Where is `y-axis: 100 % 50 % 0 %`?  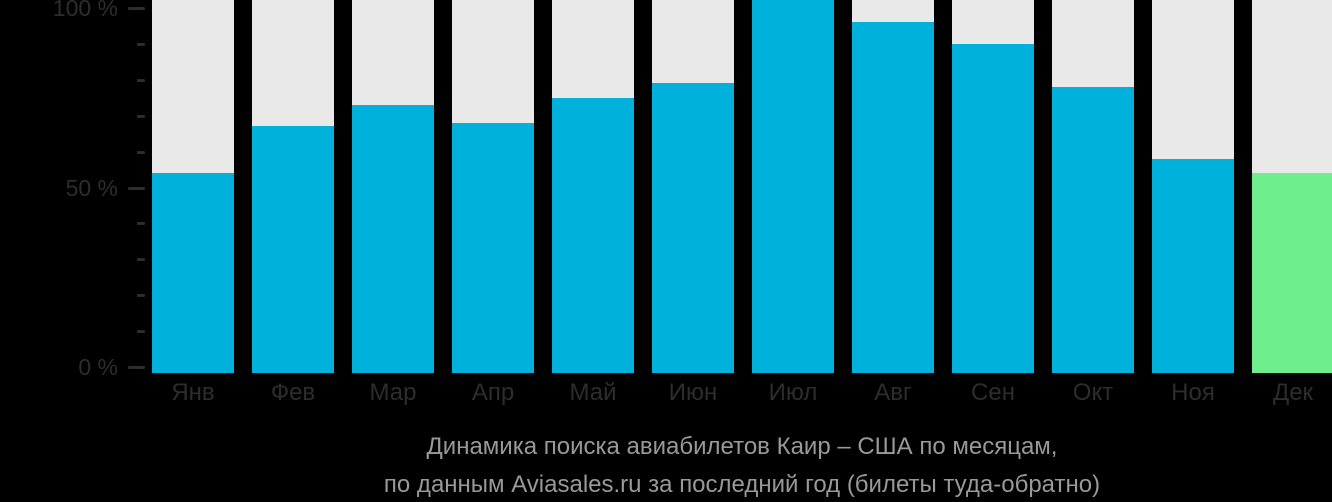 y-axis: 100 % 50 % 0 % is located at coordinates (76, 190).